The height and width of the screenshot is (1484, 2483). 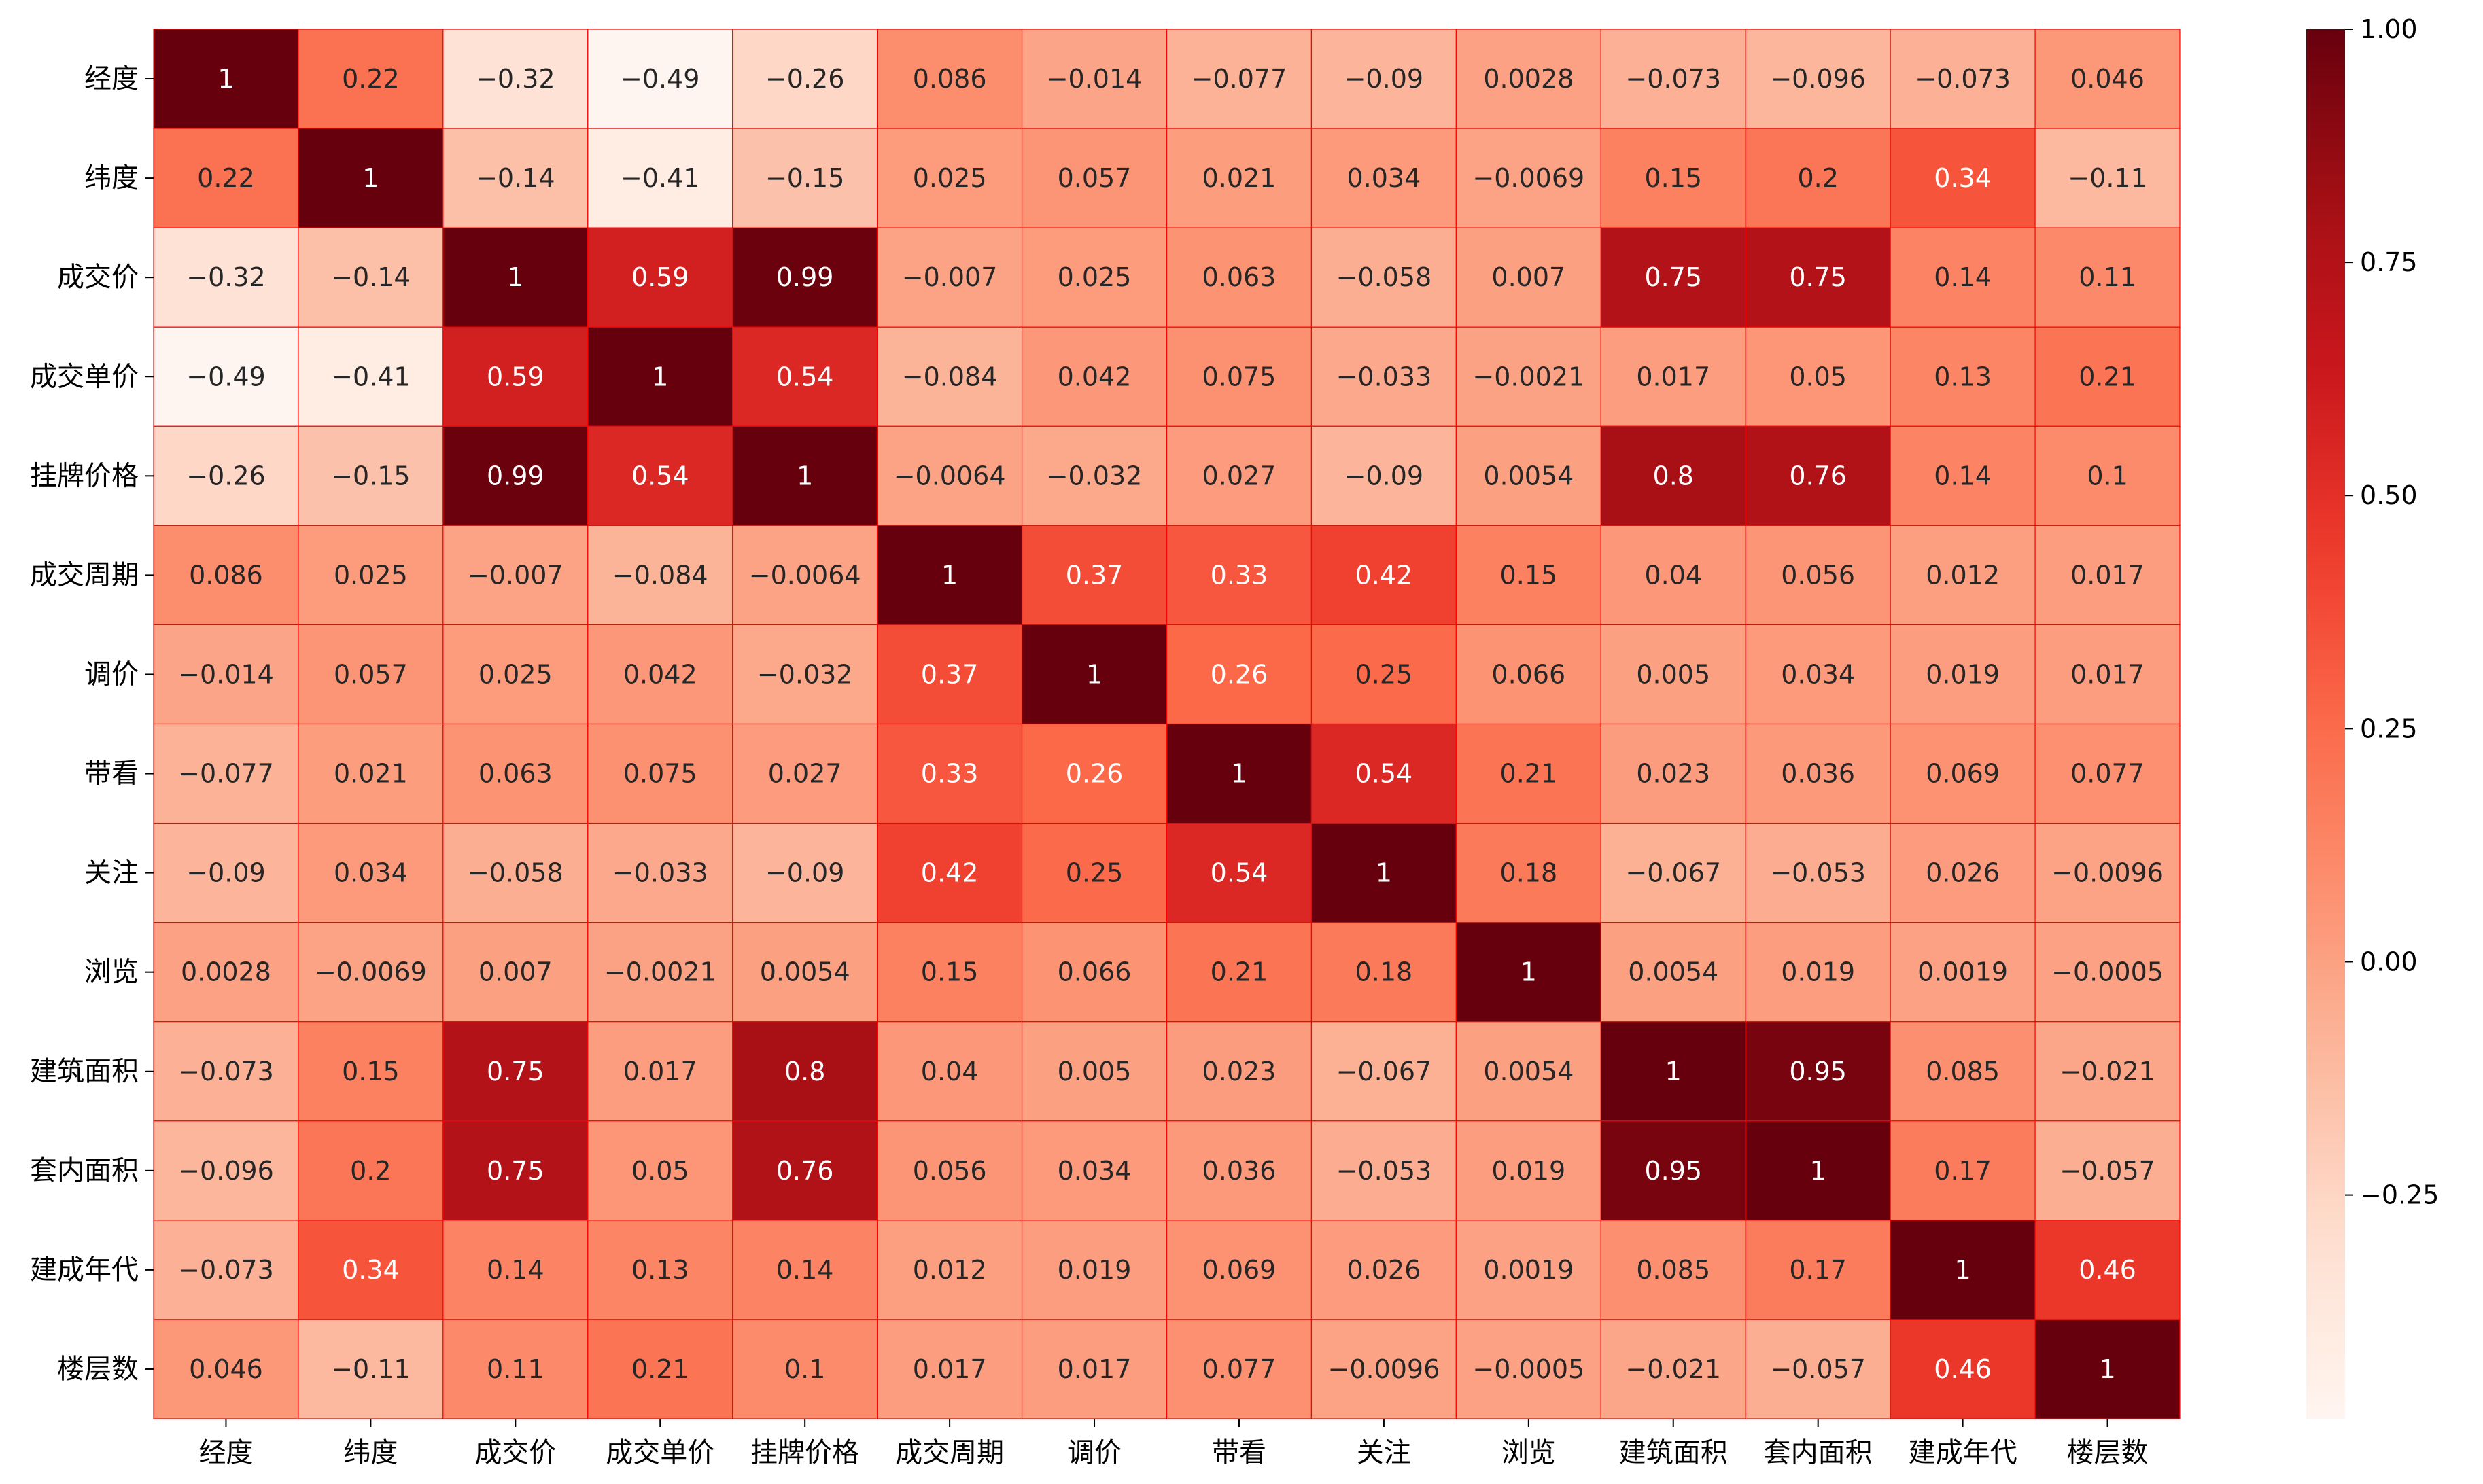 I want to click on y-tick-label: 建筑面积, so click(x=84, y=1071).